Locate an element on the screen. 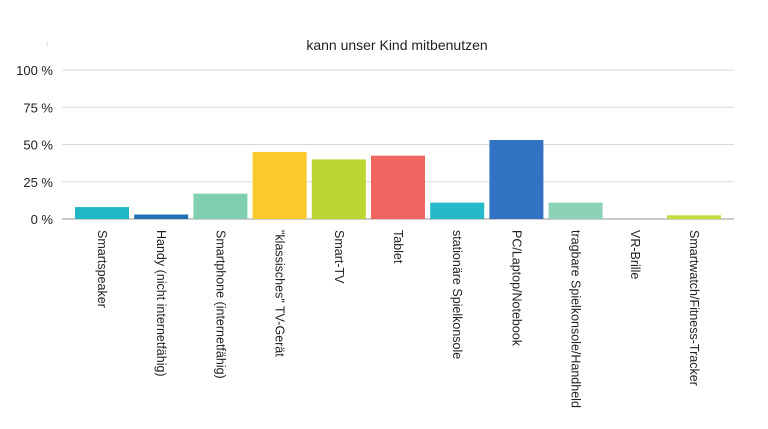 The width and height of the screenshot is (768, 429). y-axis: 0 % 25 % 50 % 75 % 100 % is located at coordinates (34, 145).